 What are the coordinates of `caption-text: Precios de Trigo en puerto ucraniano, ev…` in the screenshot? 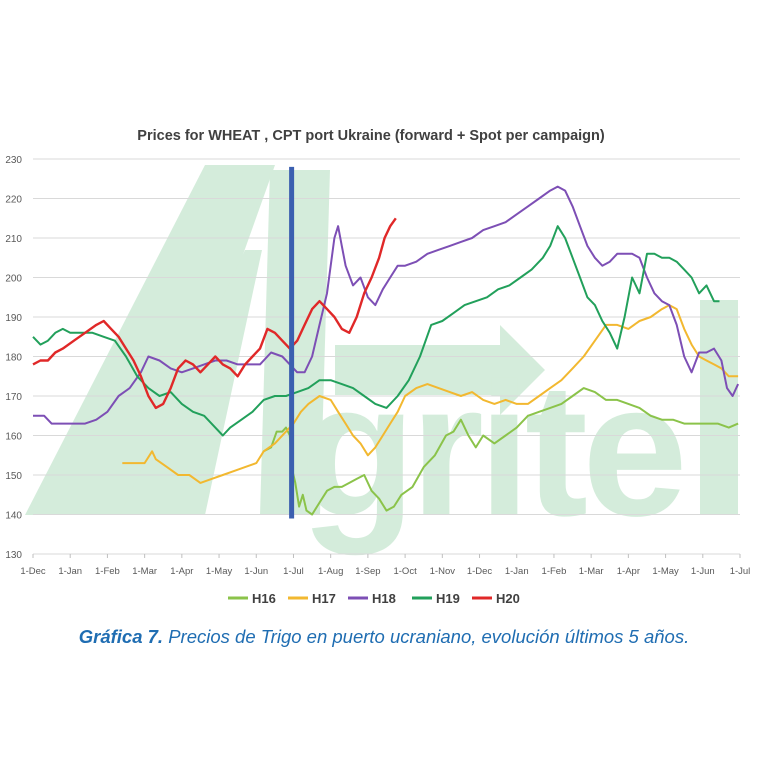 It's located at (426, 636).